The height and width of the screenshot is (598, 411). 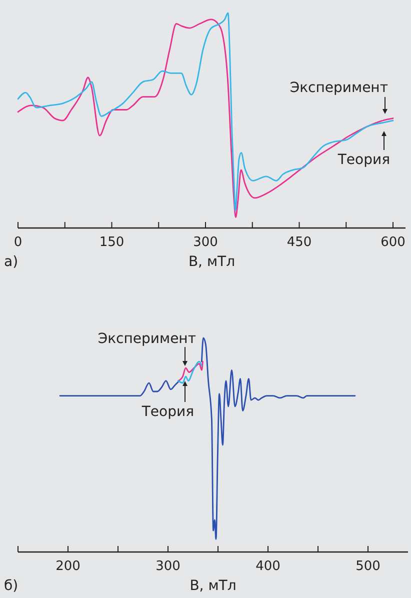 What do you see at coordinates (11, 586) in the screenshot?
I see `text: б)` at bounding box center [11, 586].